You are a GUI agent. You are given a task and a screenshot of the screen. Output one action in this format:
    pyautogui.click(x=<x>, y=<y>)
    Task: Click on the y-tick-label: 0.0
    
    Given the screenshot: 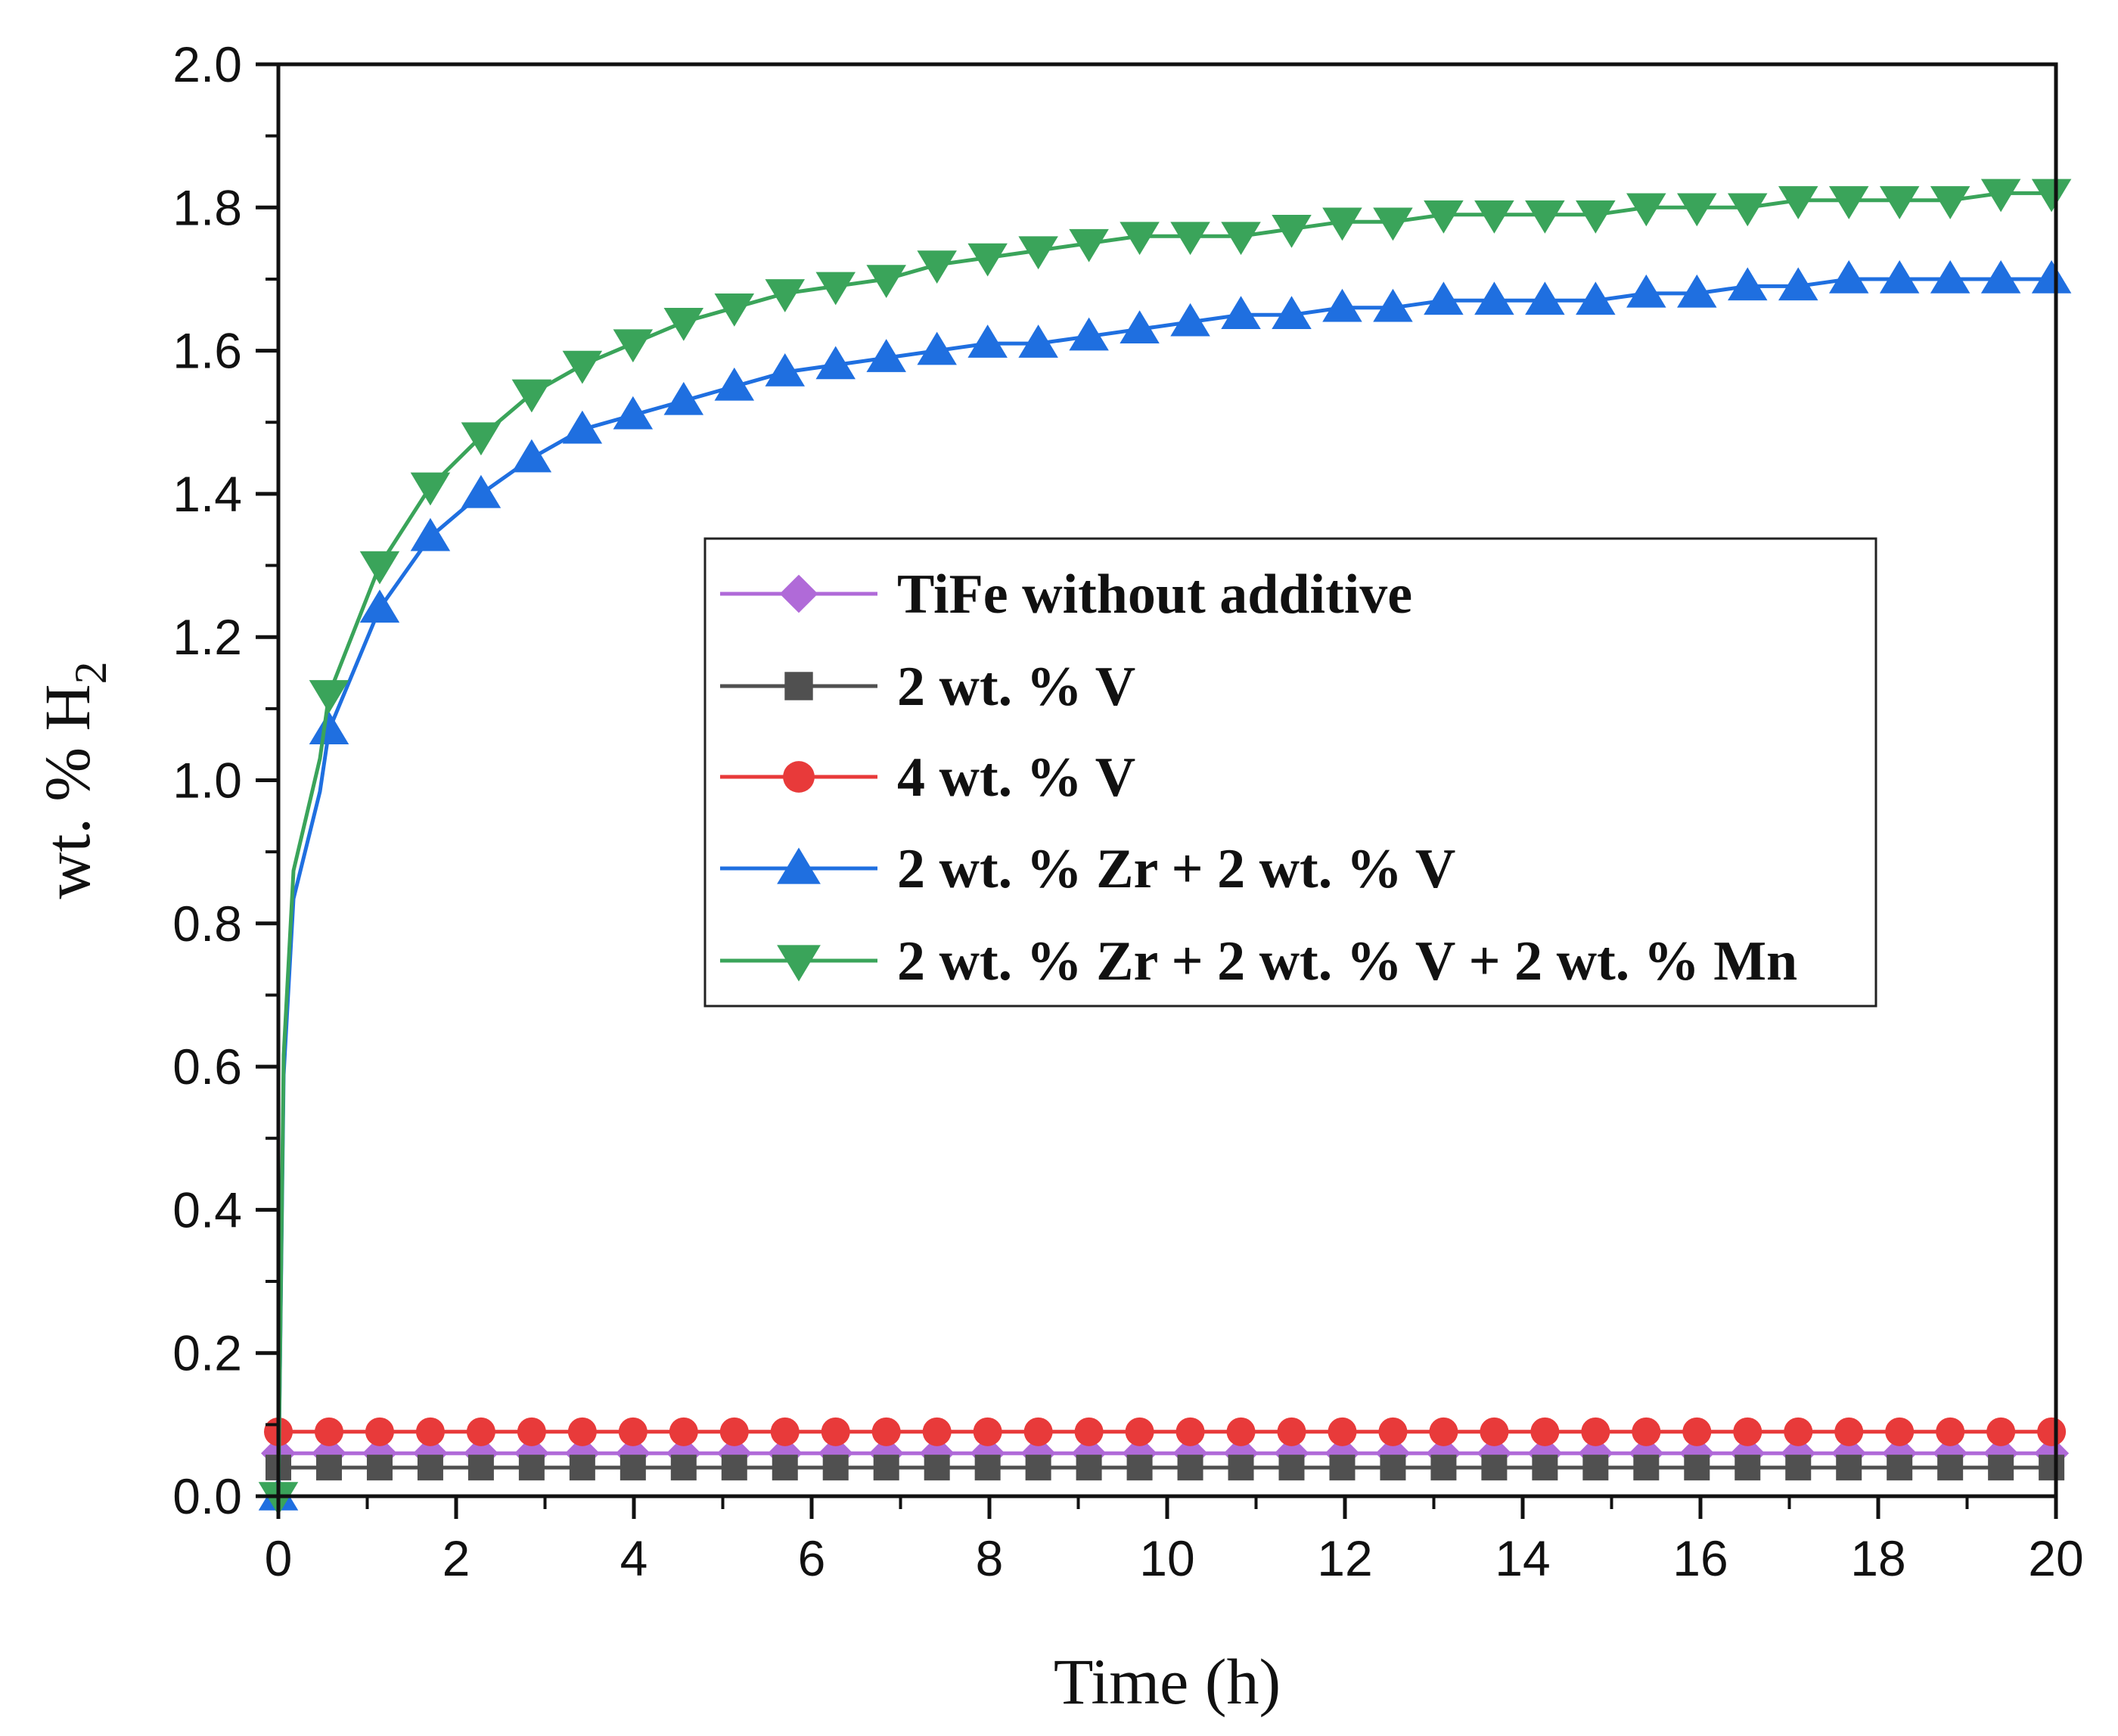 What is the action you would take?
    pyautogui.click(x=207, y=1496)
    